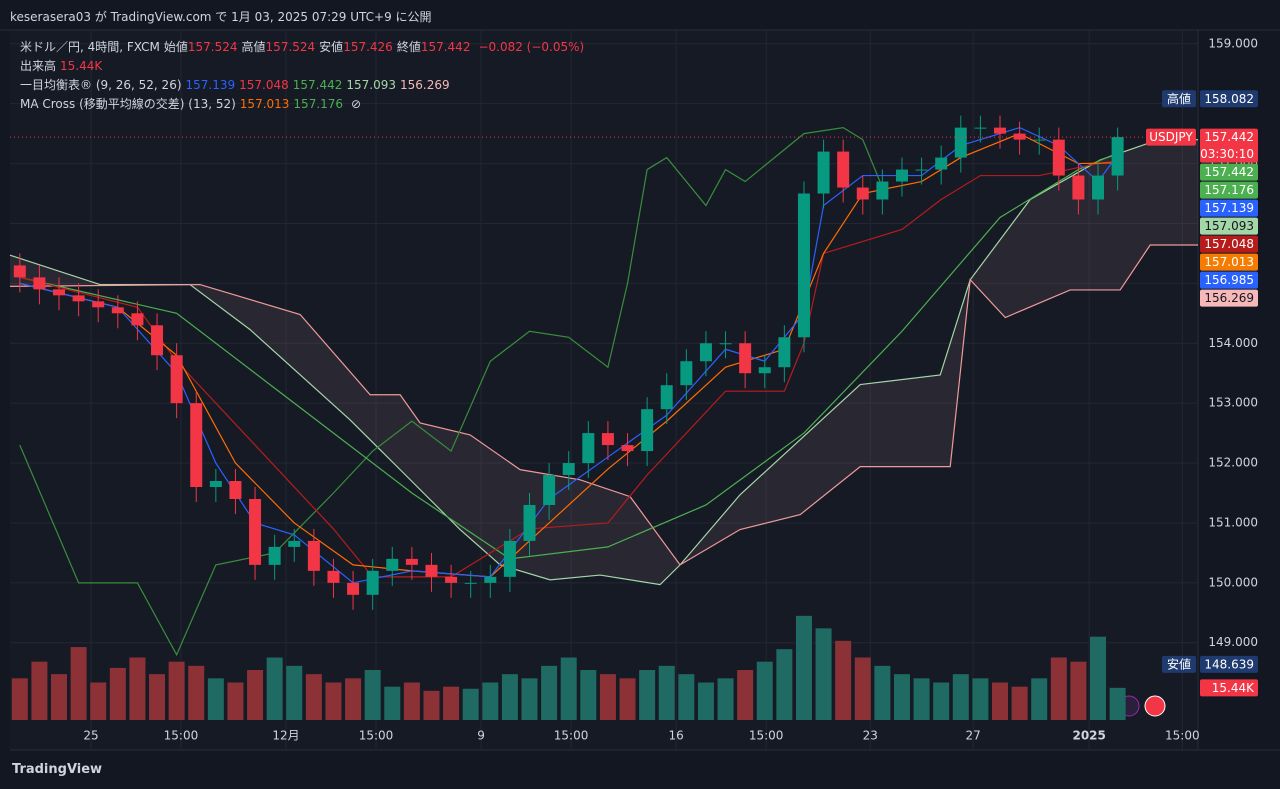  I want to click on price-badge-name-box, so click(1179, 664).